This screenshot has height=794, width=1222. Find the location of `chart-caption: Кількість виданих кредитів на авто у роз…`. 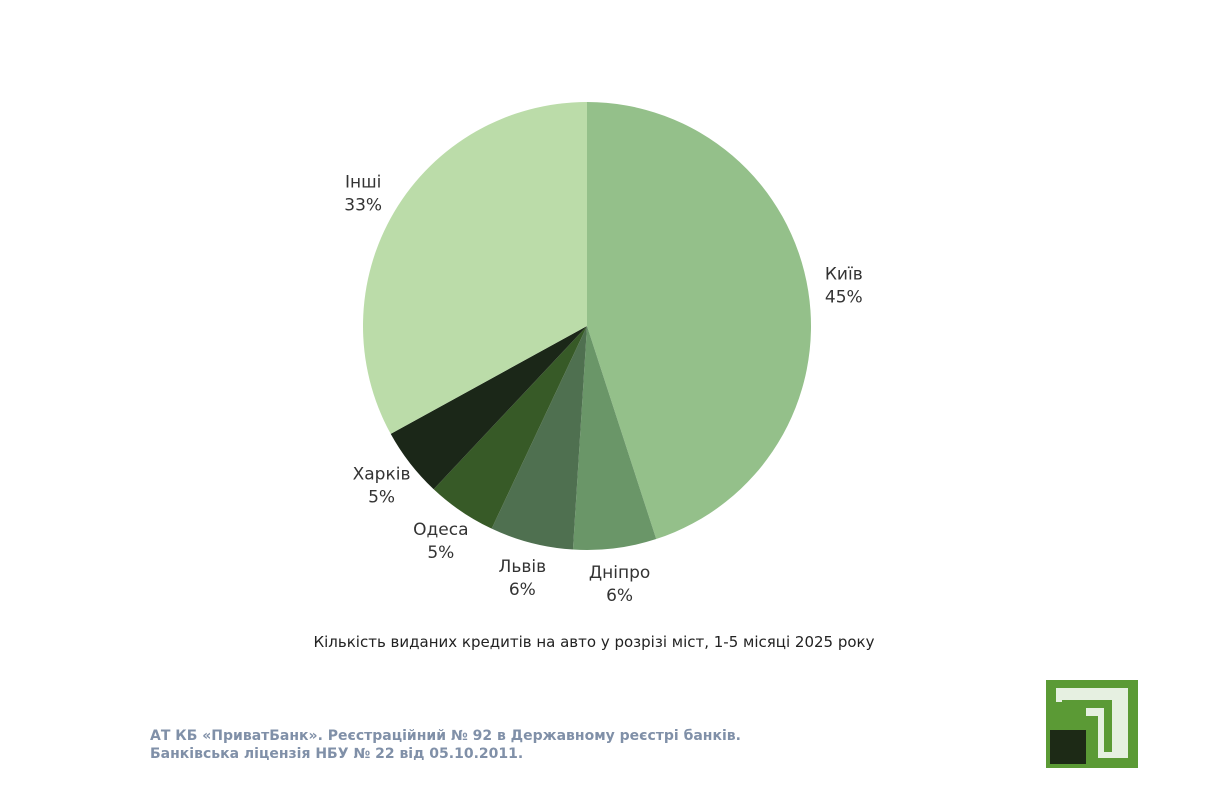

chart-caption: Кількість виданих кредитів на авто у роз… is located at coordinates (593, 642).